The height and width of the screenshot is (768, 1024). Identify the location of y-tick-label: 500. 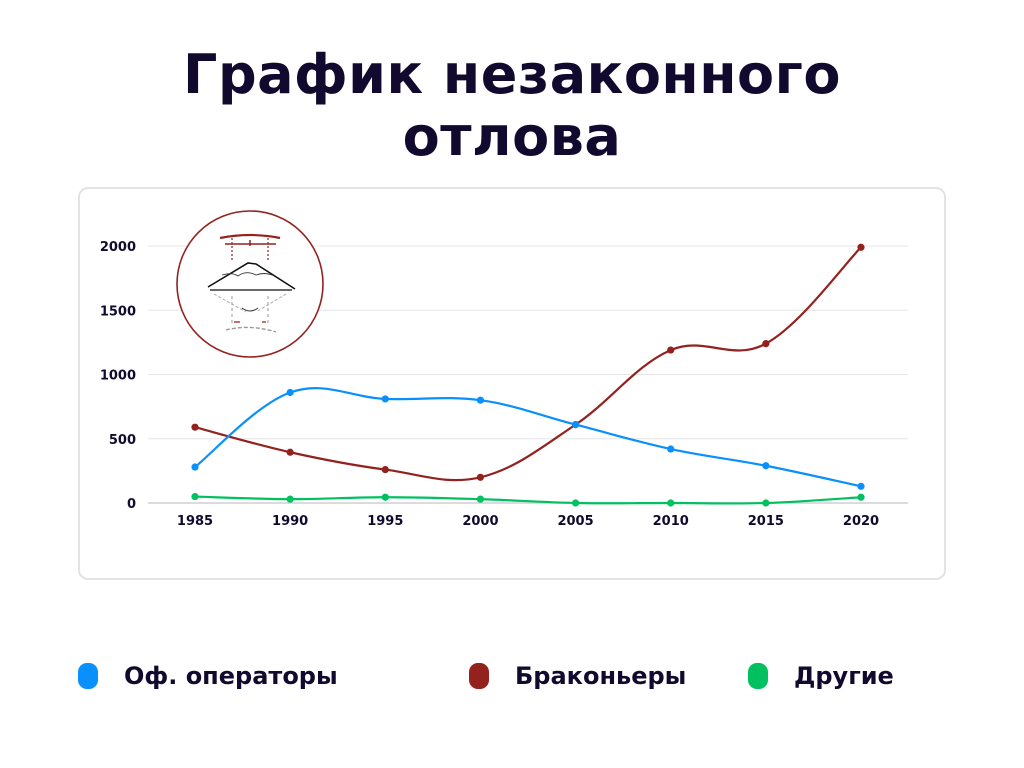
(122, 440).